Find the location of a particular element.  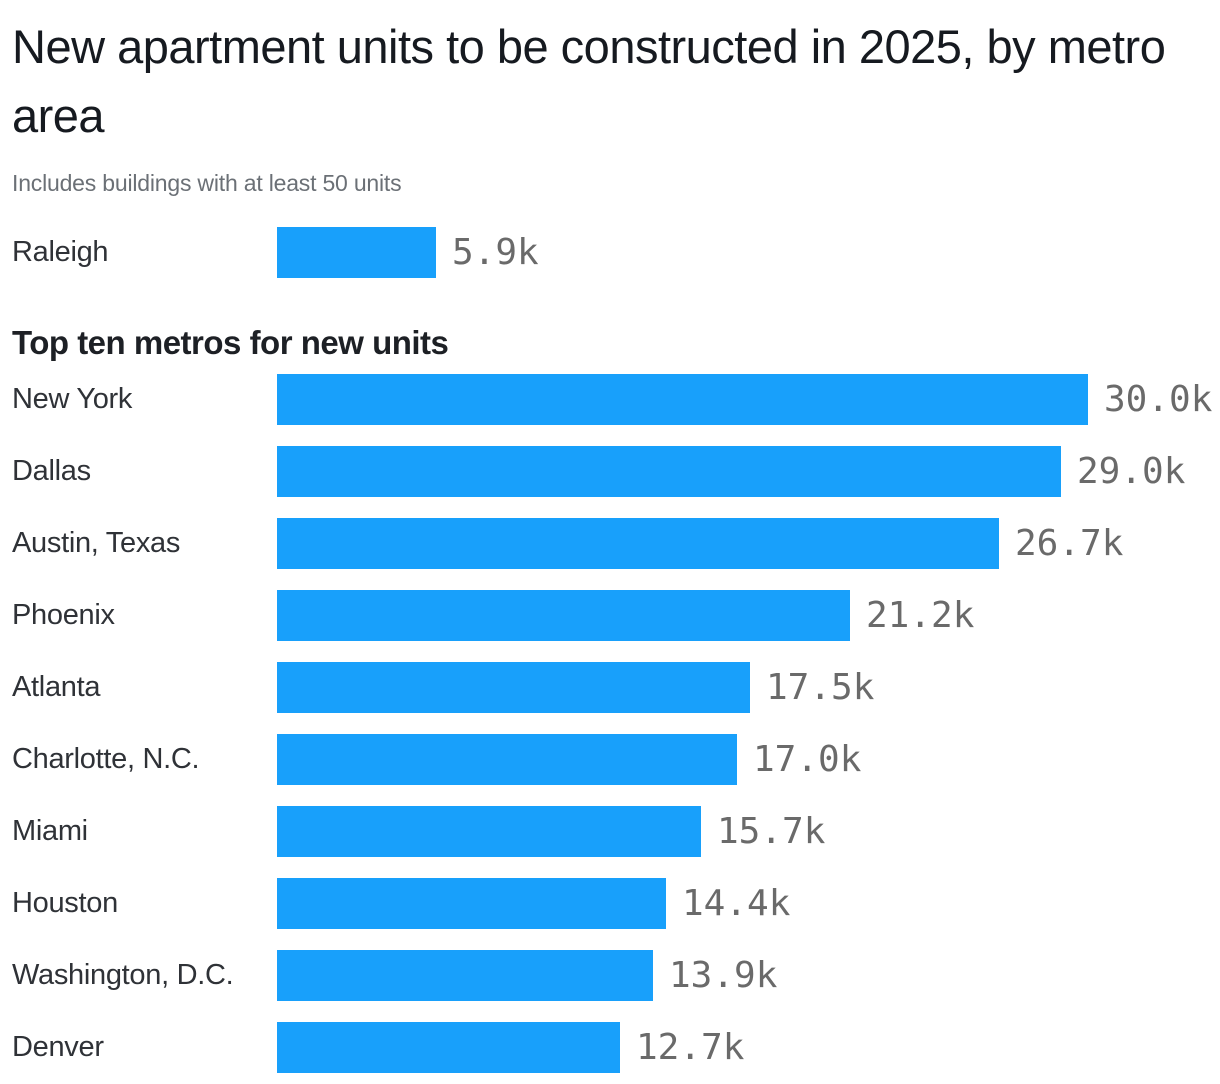

bar-row: Denver 12.7k is located at coordinates (610, 1047).